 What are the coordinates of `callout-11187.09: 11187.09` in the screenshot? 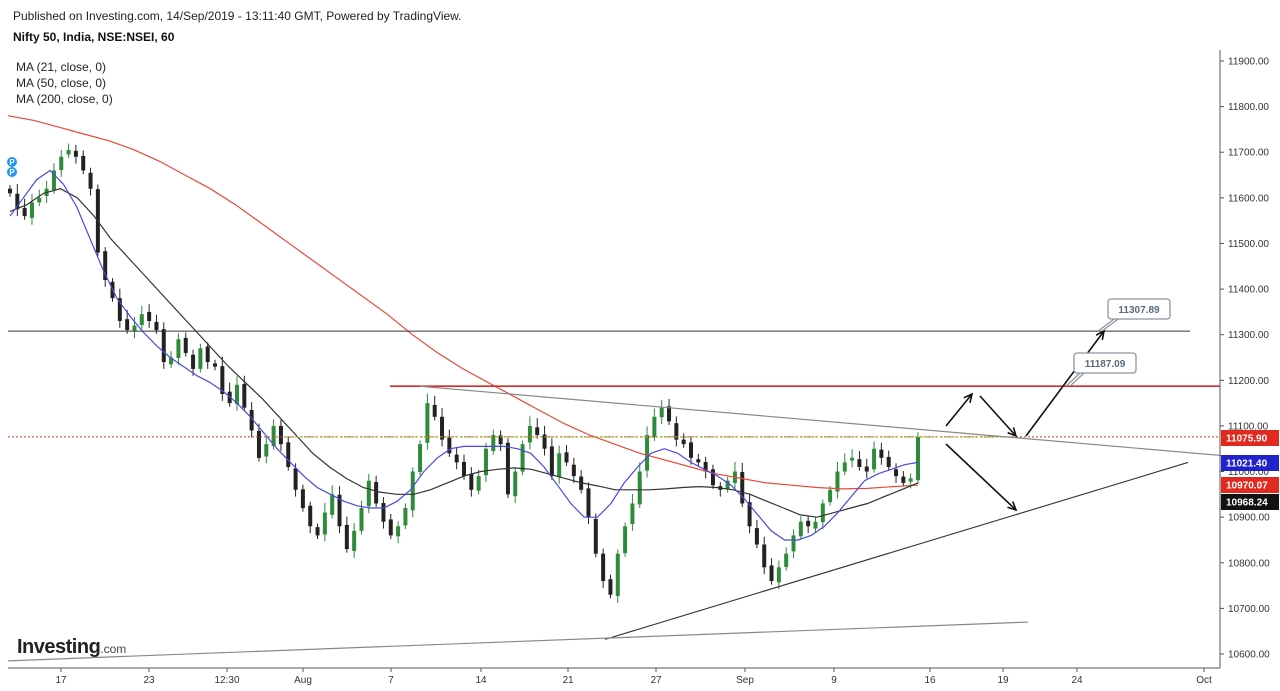 It's located at (1101, 369).